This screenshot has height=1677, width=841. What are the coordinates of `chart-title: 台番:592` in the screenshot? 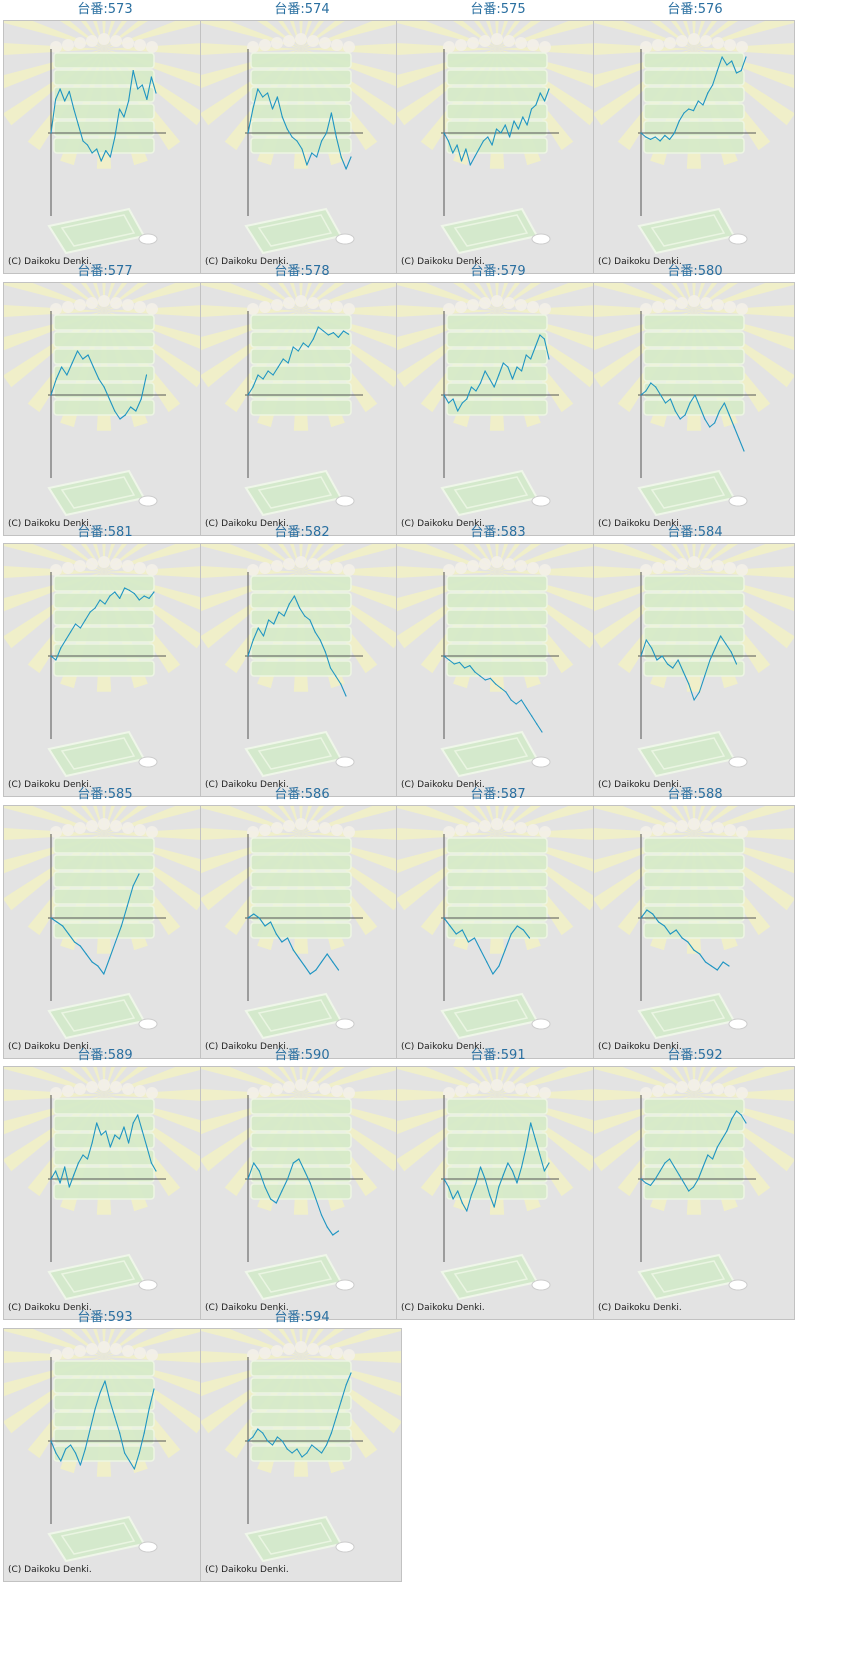 It's located at (695, 1055).